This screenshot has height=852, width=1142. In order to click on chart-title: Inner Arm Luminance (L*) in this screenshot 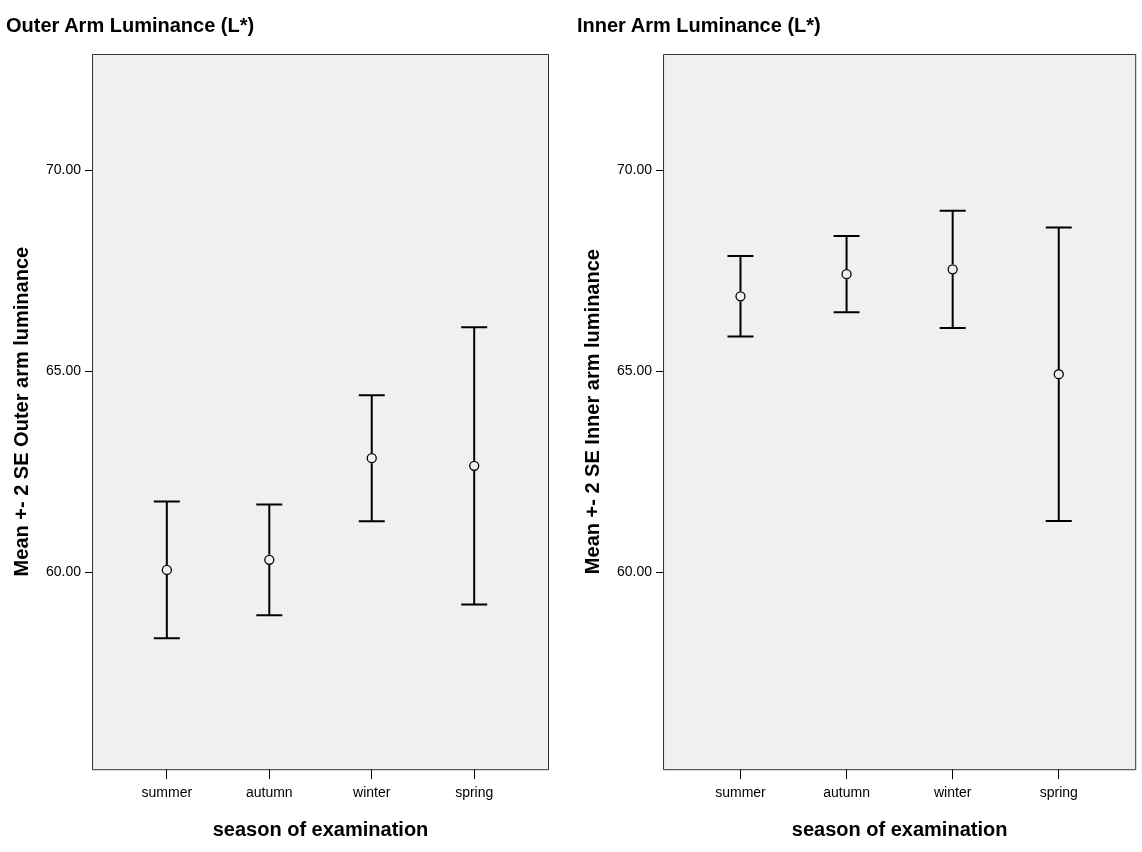, I will do `click(699, 24)`.